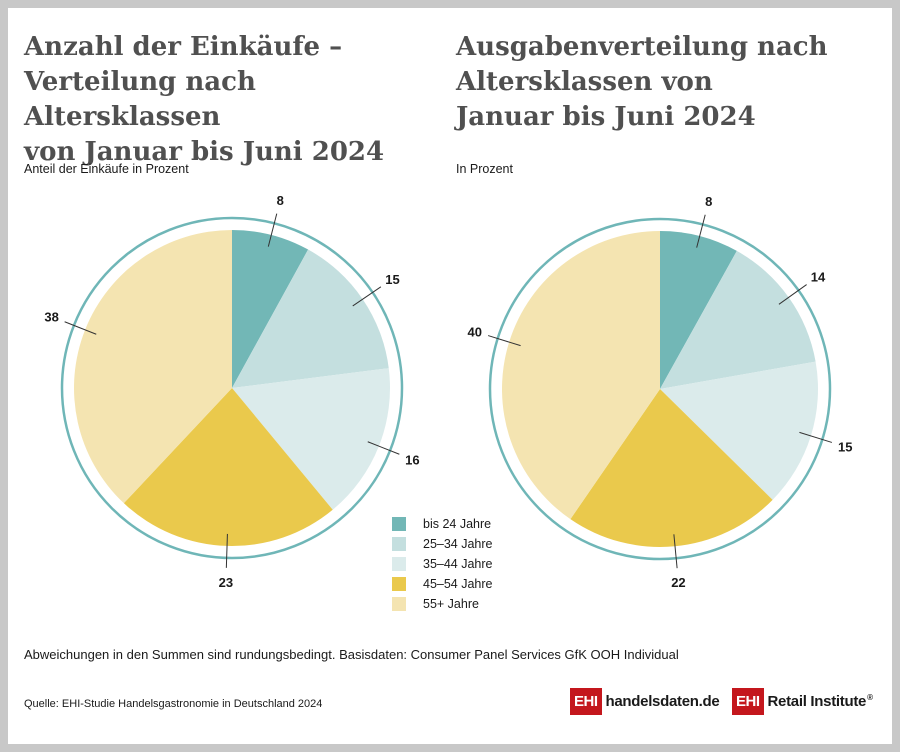 Image resolution: width=900 pixels, height=752 pixels. Describe the element at coordinates (226, 582) in the screenshot. I see `pie-data-label: 23` at that location.